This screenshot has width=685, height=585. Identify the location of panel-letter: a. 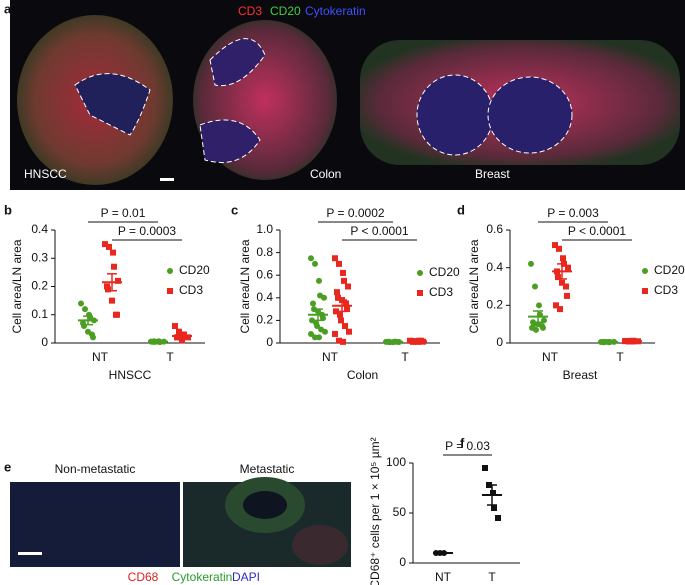
(8, 8).